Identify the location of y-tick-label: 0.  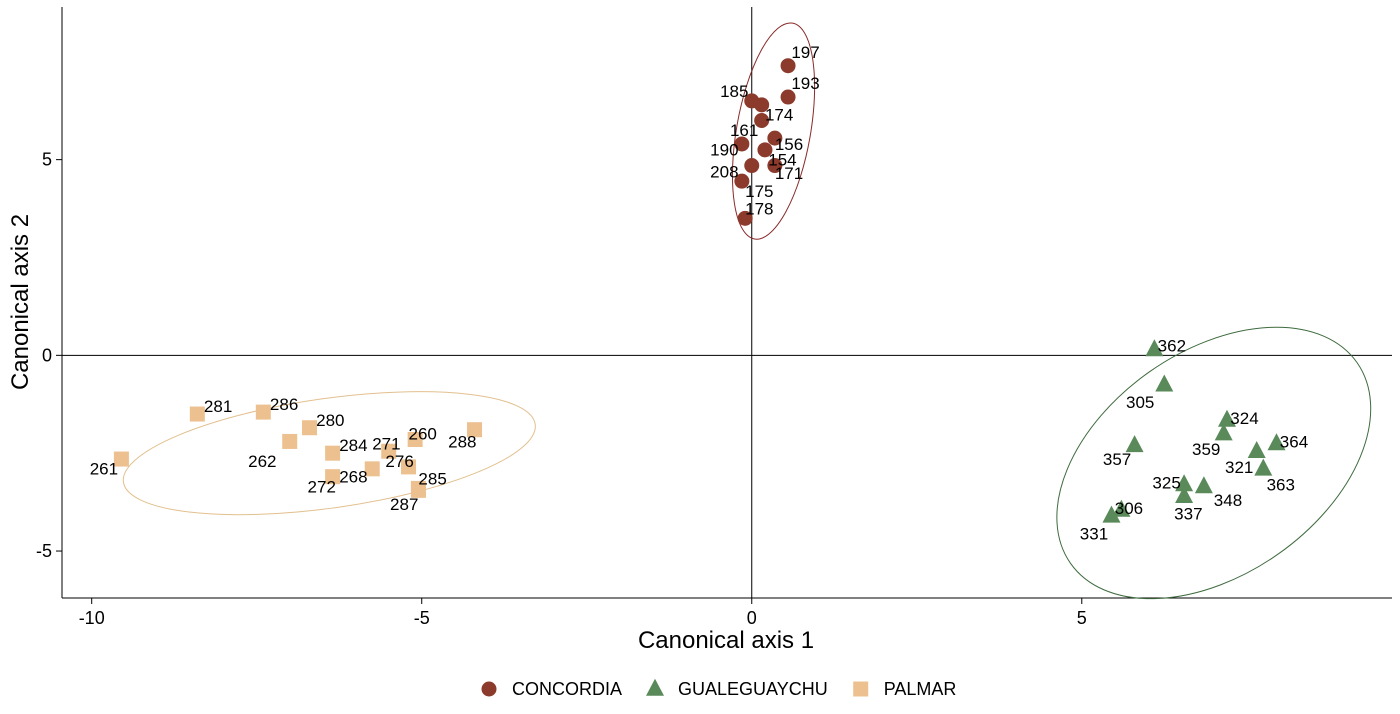
(47, 355).